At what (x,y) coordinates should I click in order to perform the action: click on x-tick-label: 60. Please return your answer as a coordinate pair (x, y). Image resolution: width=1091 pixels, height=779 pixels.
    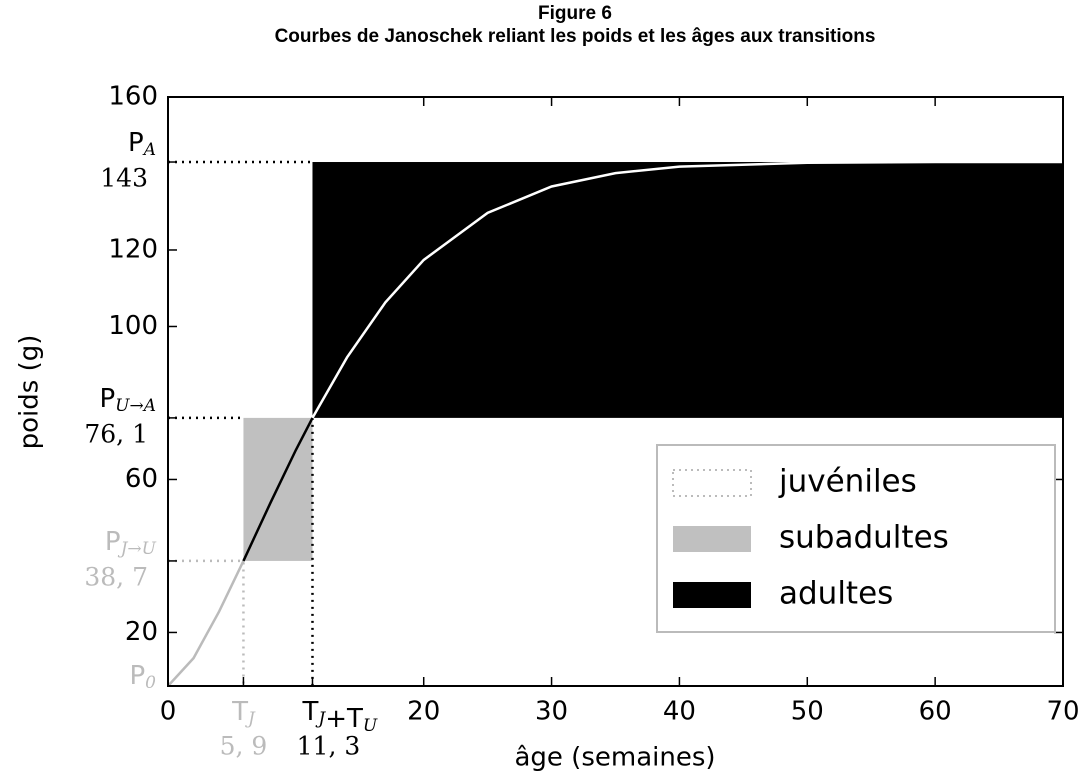
    Looking at the image, I should click on (935, 712).